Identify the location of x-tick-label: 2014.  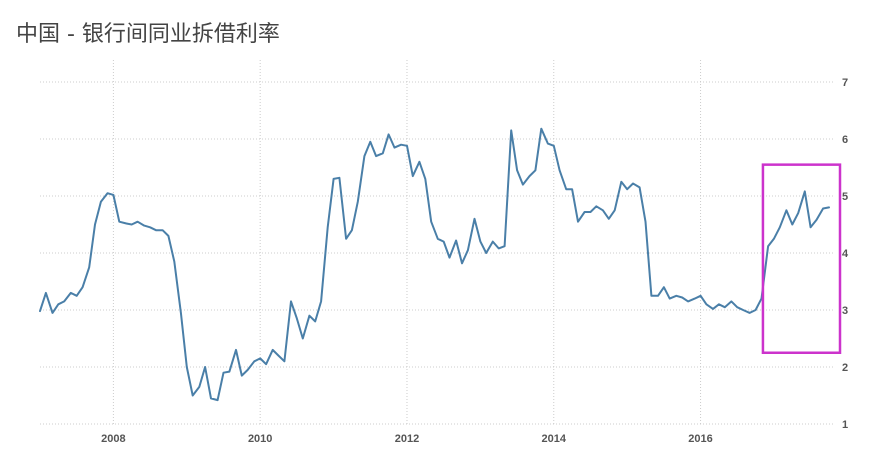
(554, 439).